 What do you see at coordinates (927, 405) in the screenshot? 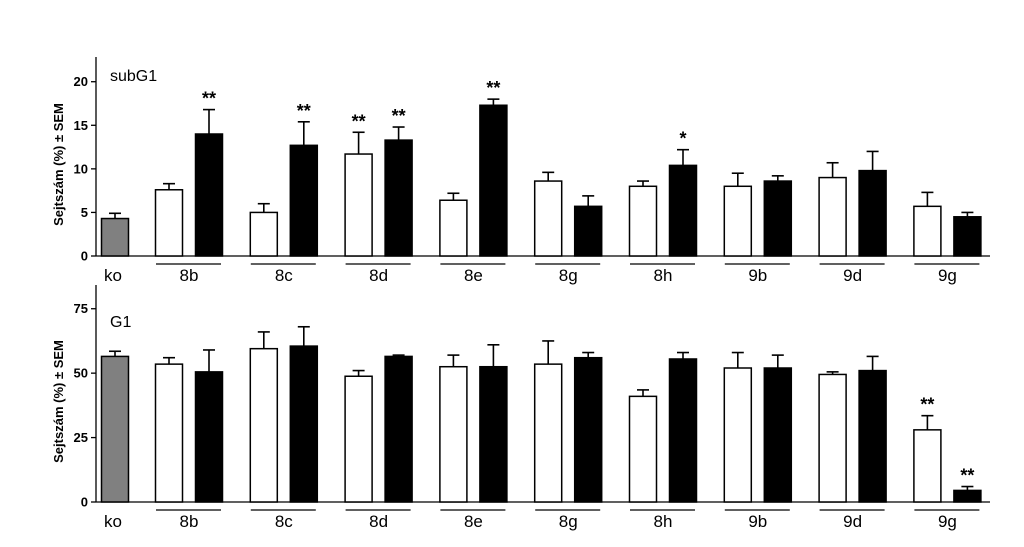
I see `bar-9g-open-significance: **` at bounding box center [927, 405].